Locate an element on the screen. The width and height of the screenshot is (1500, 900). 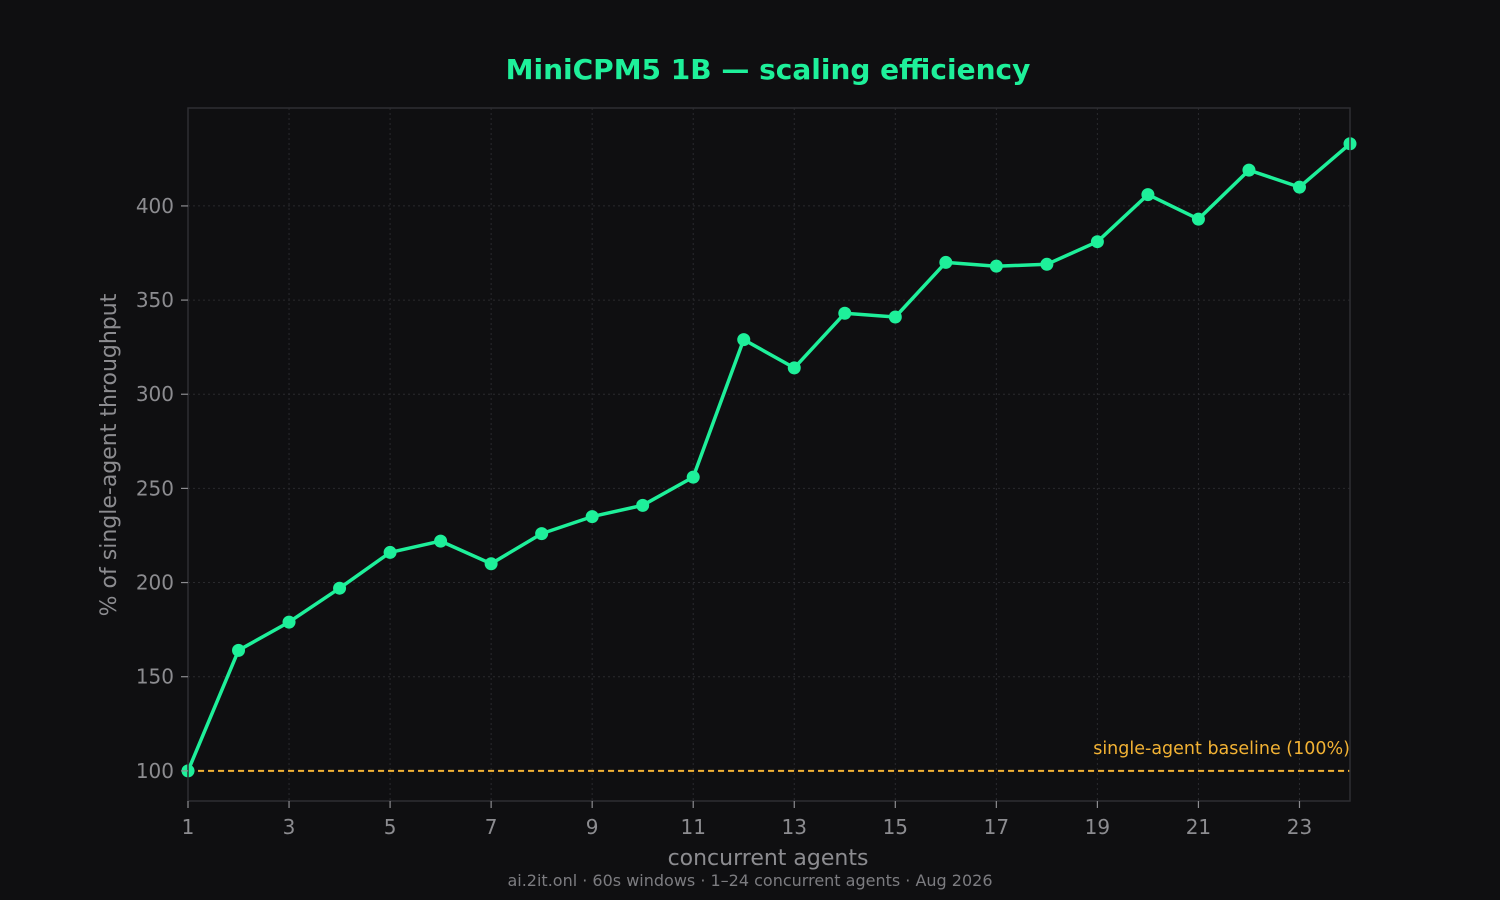
y-tick-label: 250 is located at coordinates (155, 488).